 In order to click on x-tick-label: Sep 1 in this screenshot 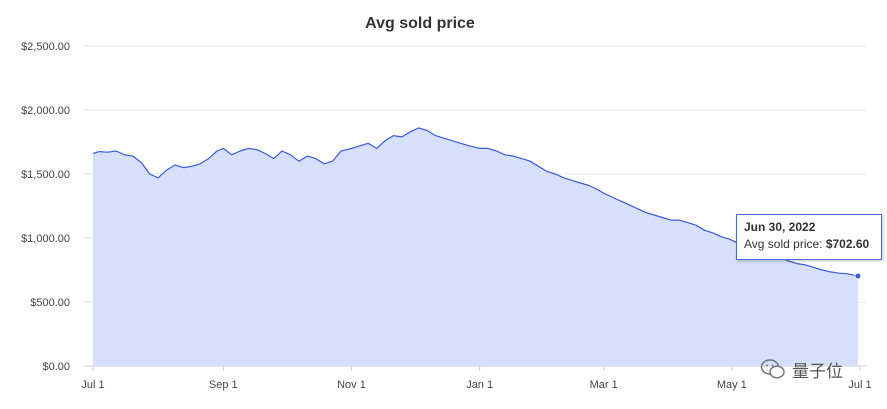, I will do `click(223, 385)`.